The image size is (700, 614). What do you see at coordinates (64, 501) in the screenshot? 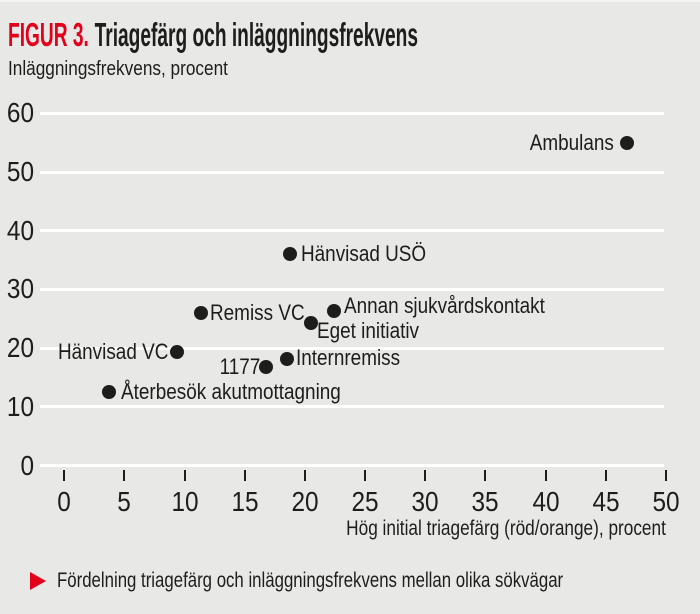
I see `x-tick-label-0: 0` at bounding box center [64, 501].